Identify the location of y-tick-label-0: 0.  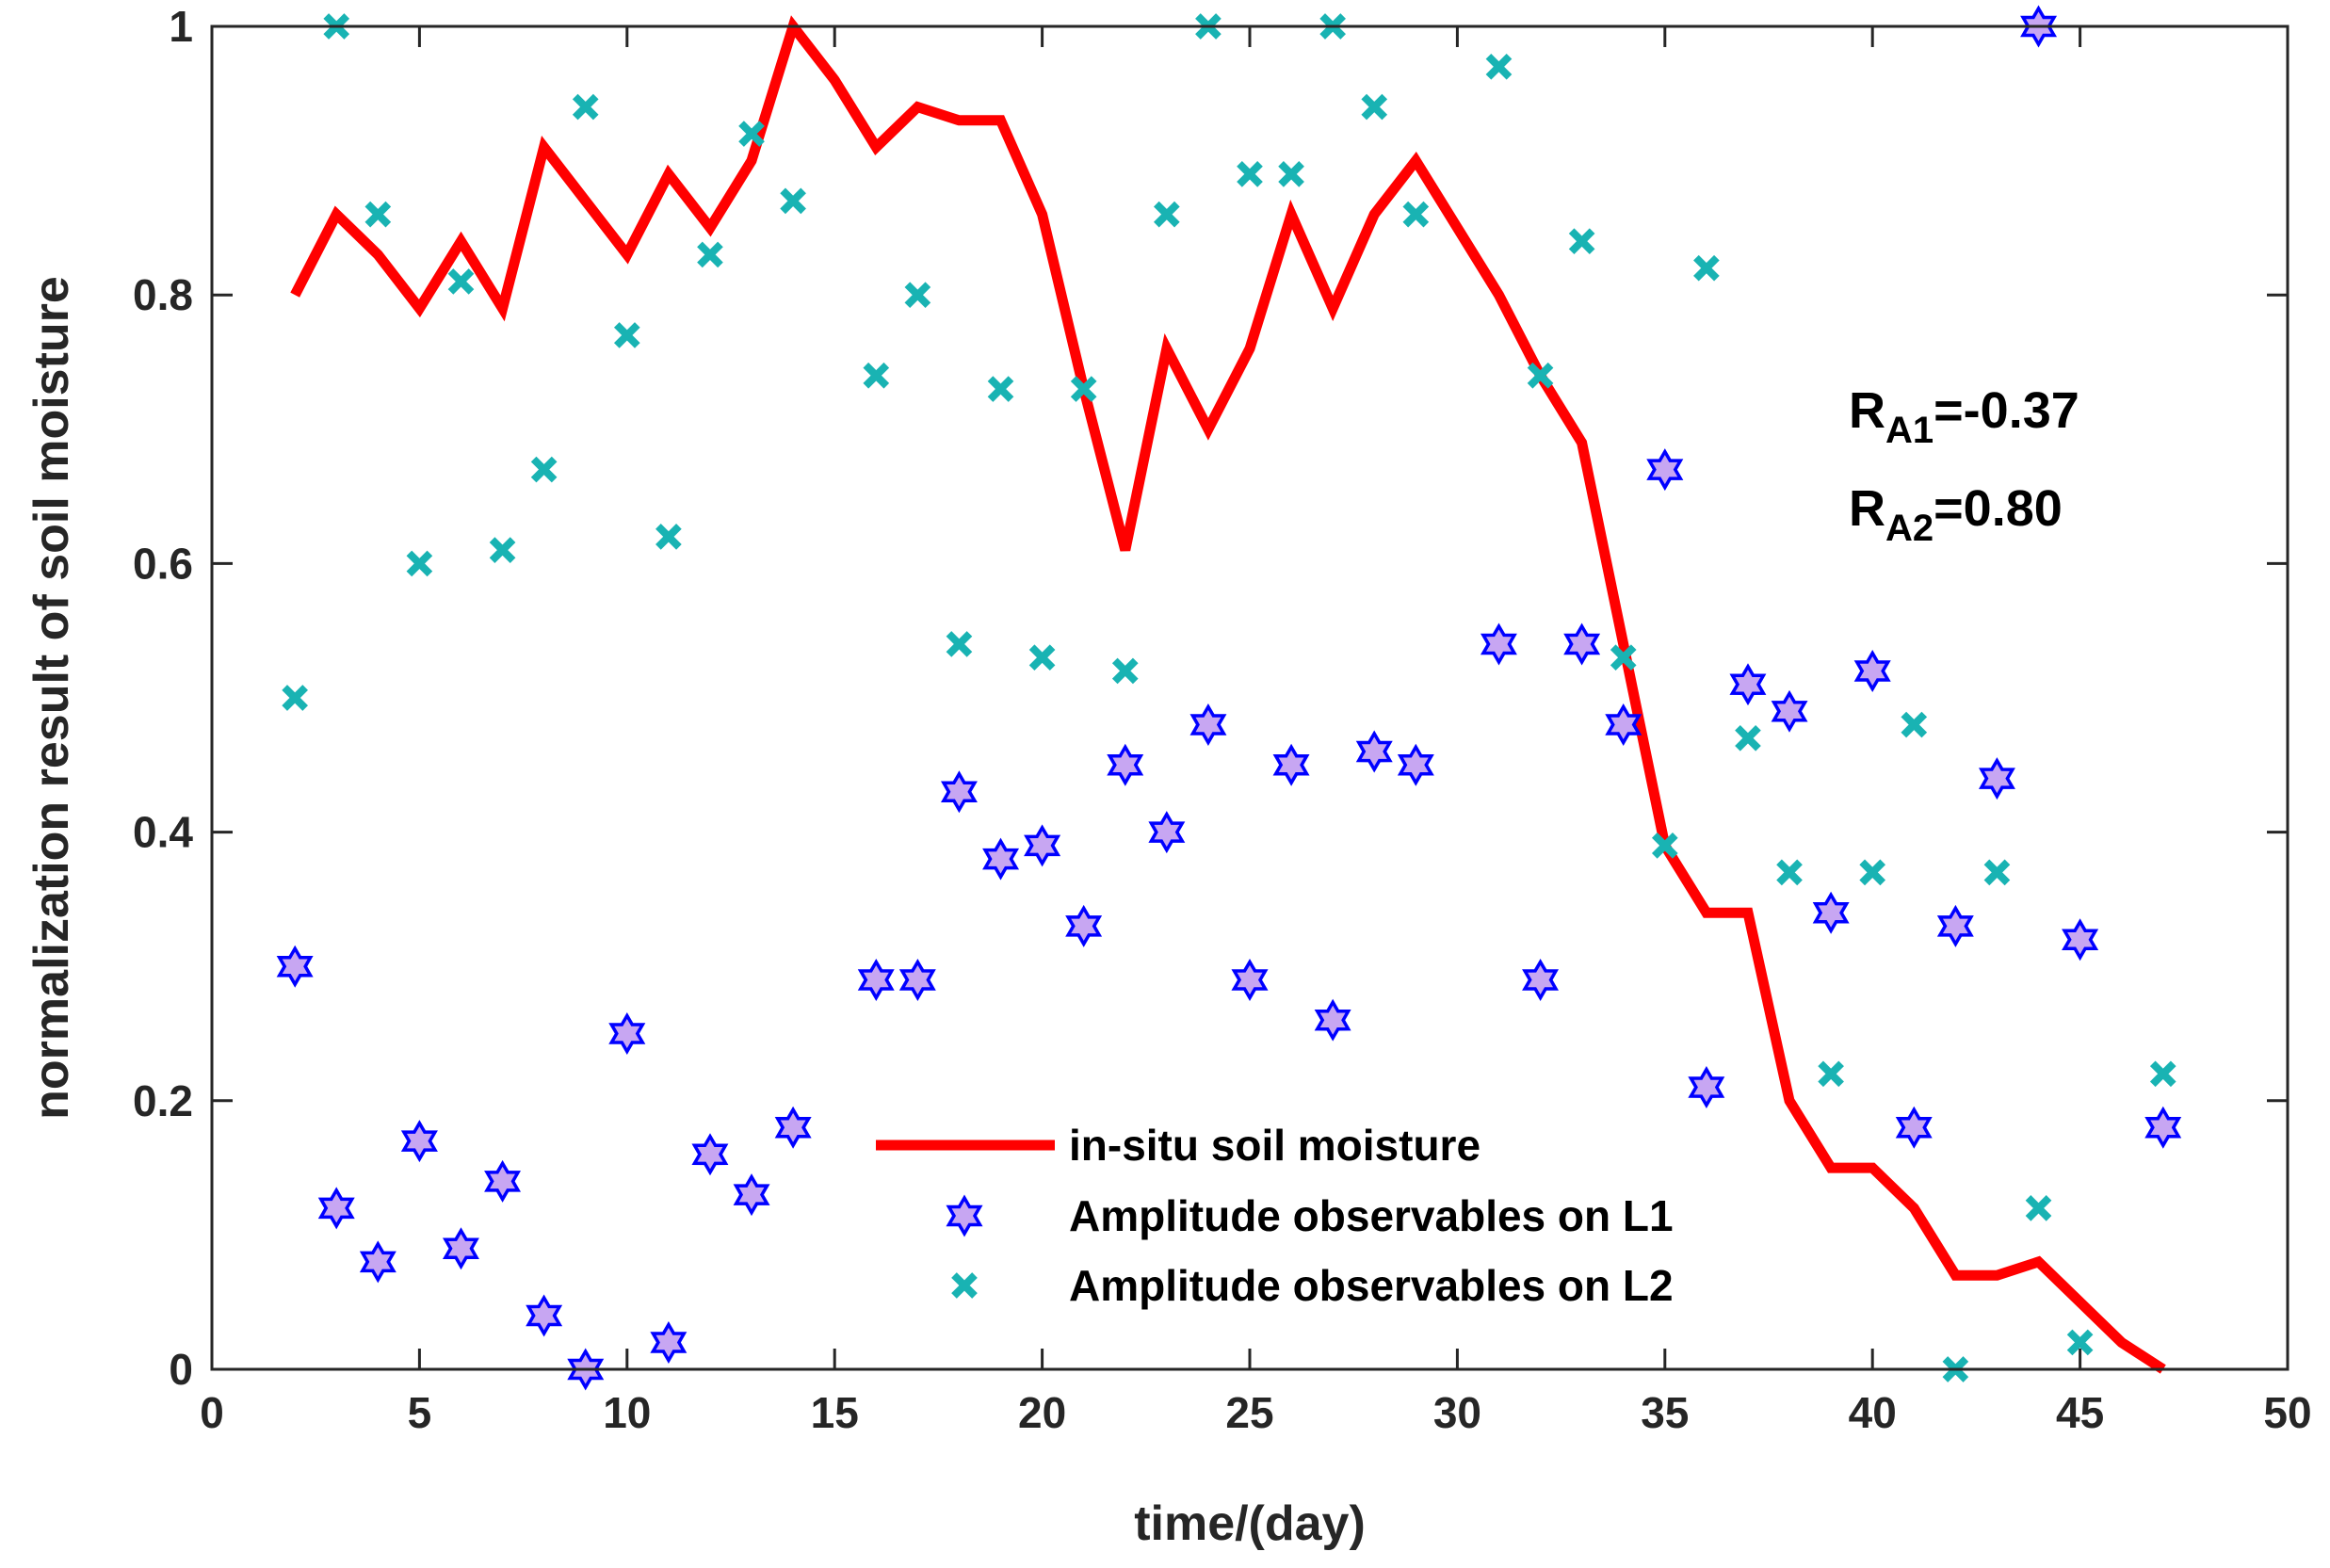
(181, 1369).